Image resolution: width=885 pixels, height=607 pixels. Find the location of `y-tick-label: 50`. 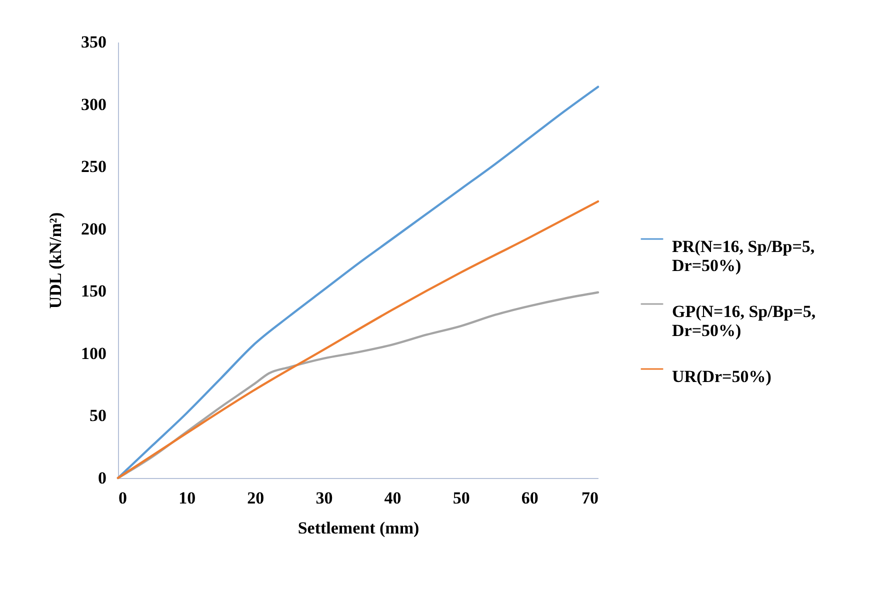

y-tick-label: 50 is located at coordinates (98, 416).